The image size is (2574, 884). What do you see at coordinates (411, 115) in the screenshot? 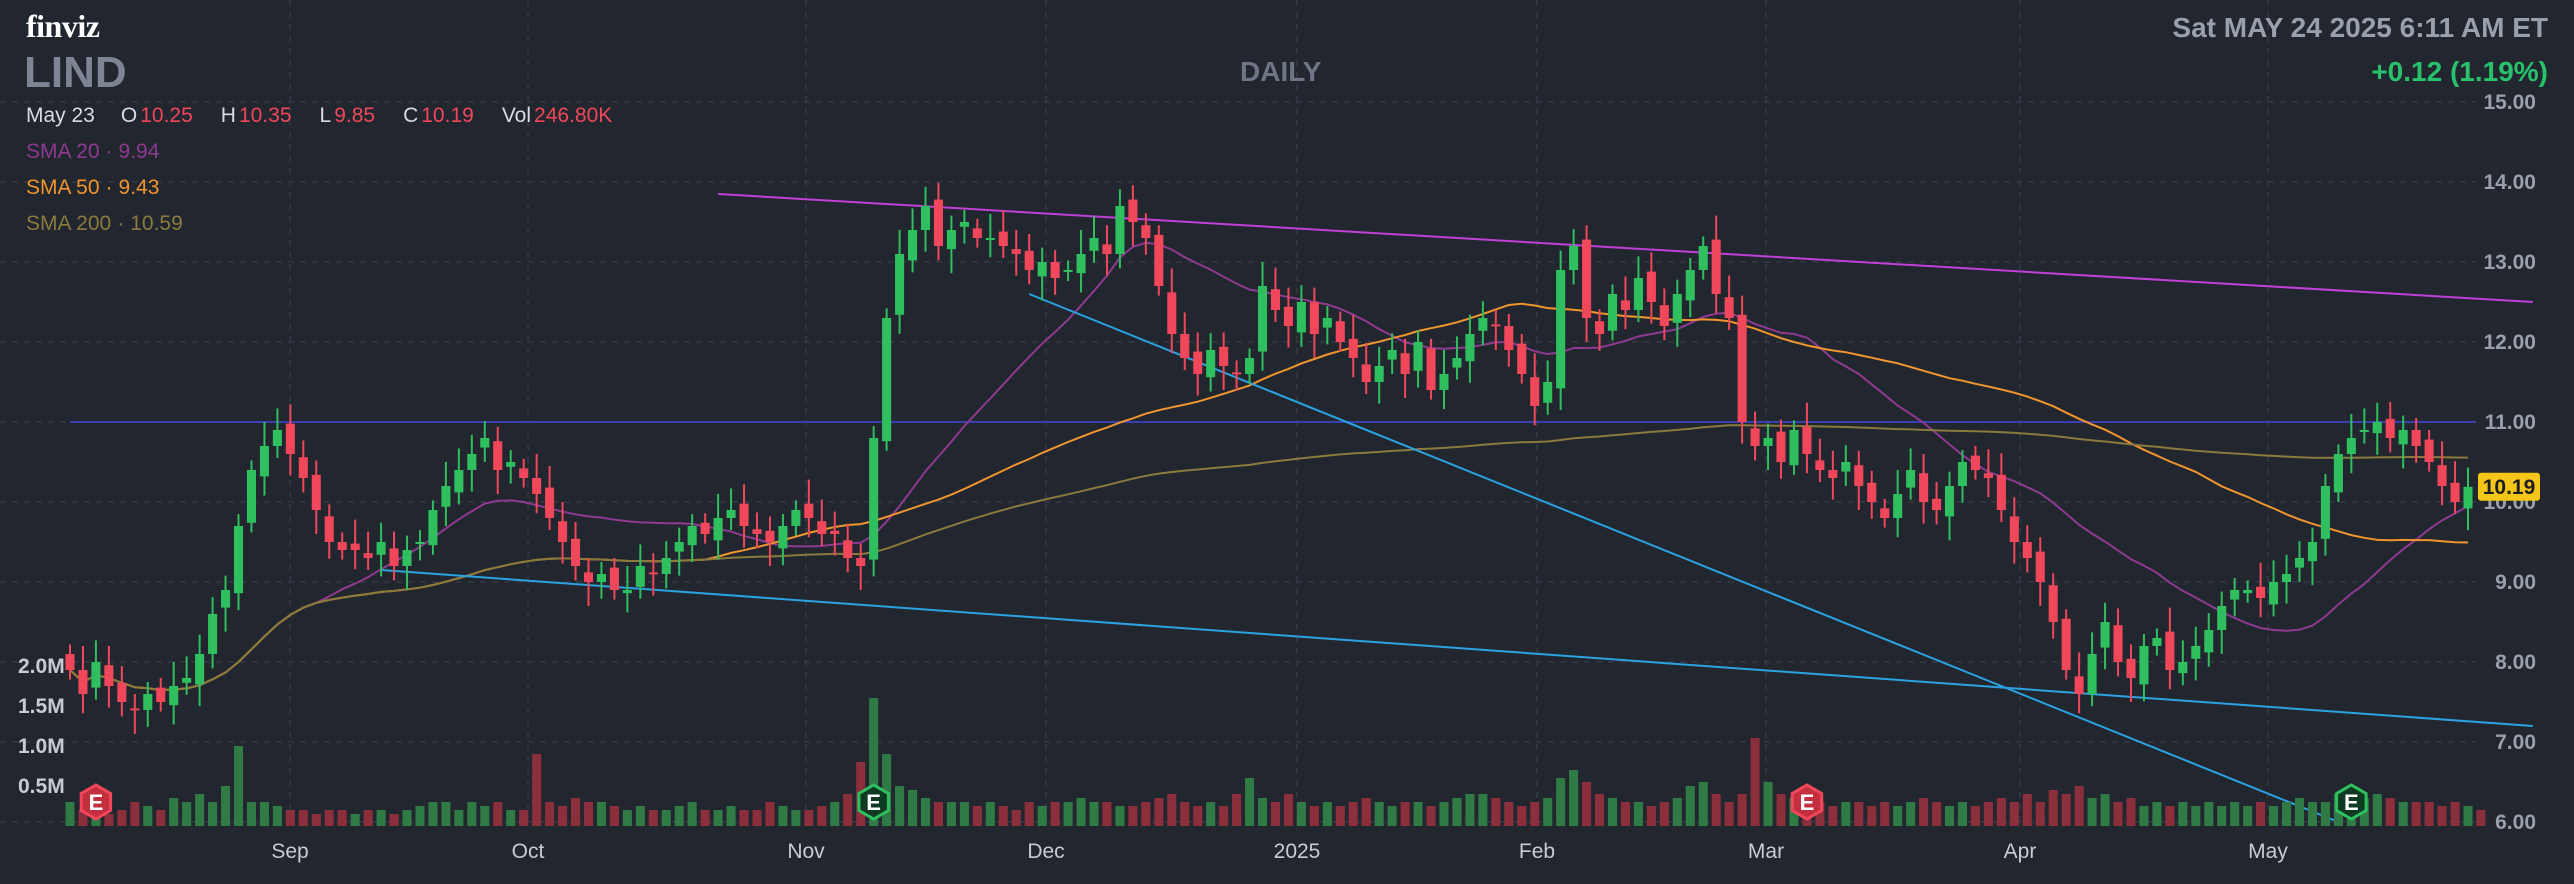
I see `close-label: C` at bounding box center [411, 115].